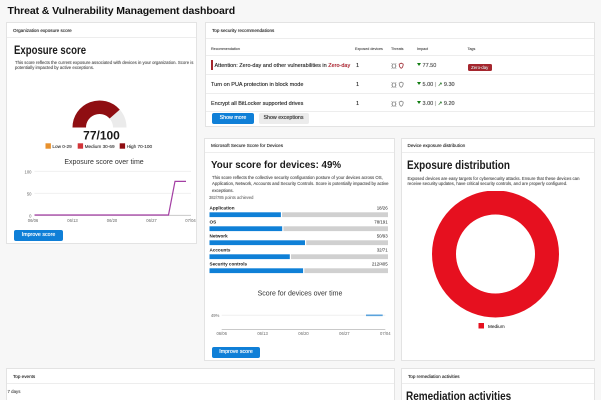  Describe the element at coordinates (222, 207) in the screenshot. I see `svg-text: Application` at that location.